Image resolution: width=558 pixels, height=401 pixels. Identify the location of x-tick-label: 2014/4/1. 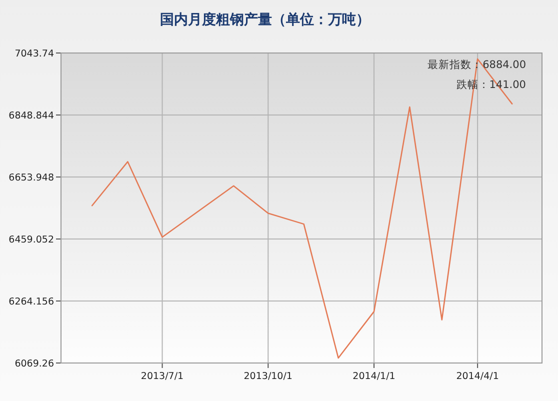
(477, 376).